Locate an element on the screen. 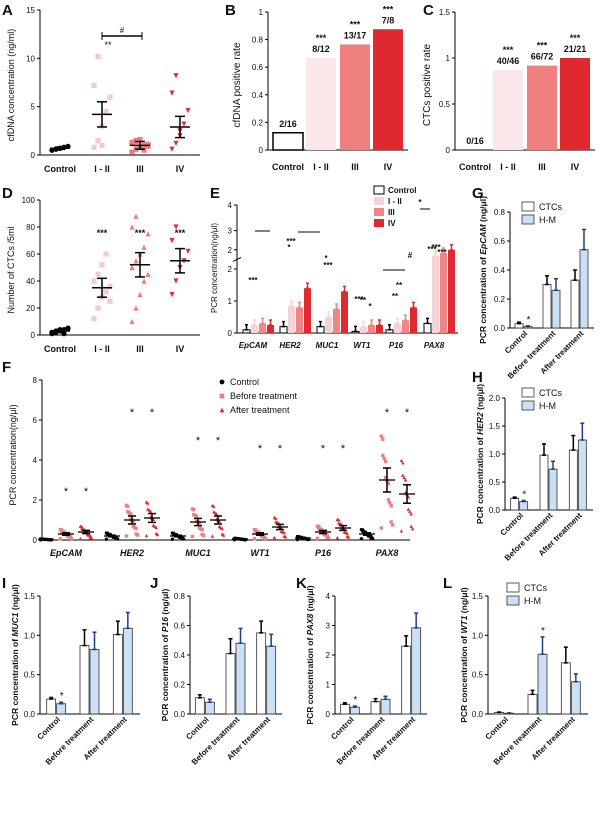 The image size is (600, 818). A-annotation: ** is located at coordinates (108, 45).